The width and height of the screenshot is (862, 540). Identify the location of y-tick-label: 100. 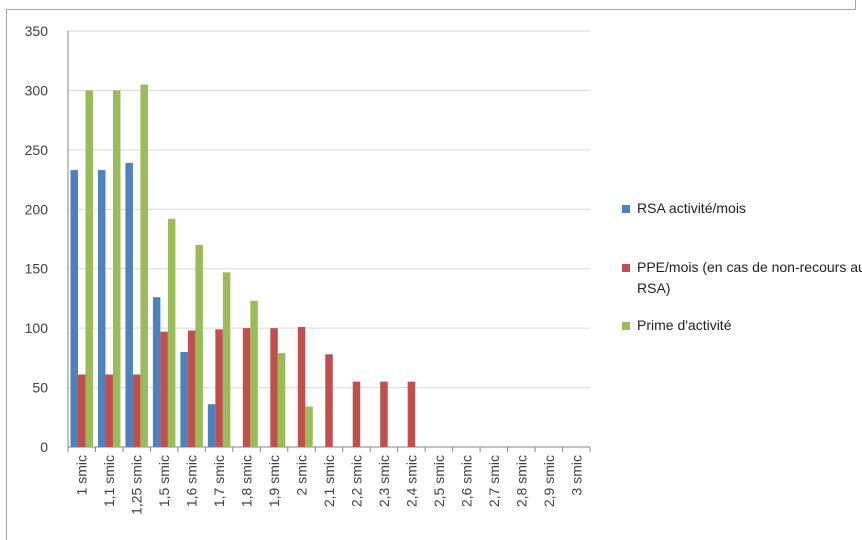
(37, 328).